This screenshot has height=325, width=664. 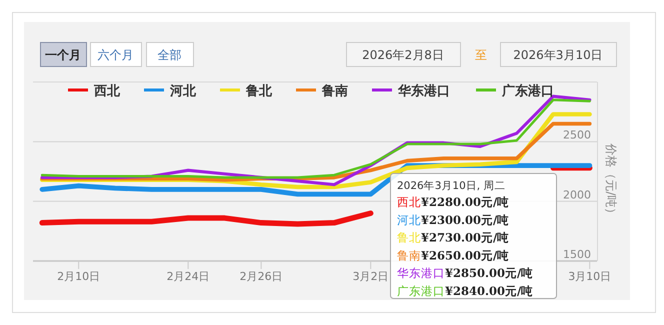 What do you see at coordinates (334, 91) in the screenshot?
I see `legend-label: 鲁南` at bounding box center [334, 91].